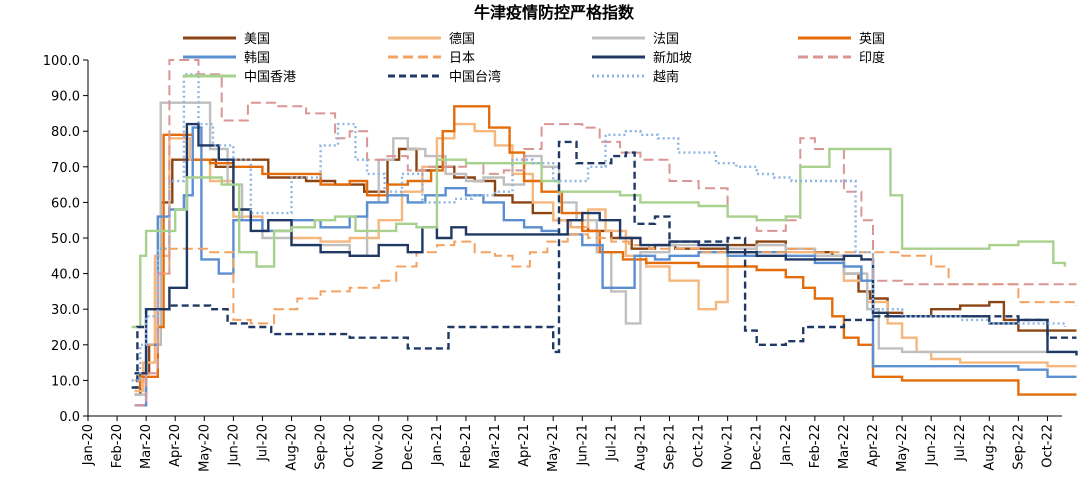 This screenshot has width=1080, height=493. Describe the element at coordinates (672, 58) in the screenshot. I see `legend-label-6: 新加坡` at that location.